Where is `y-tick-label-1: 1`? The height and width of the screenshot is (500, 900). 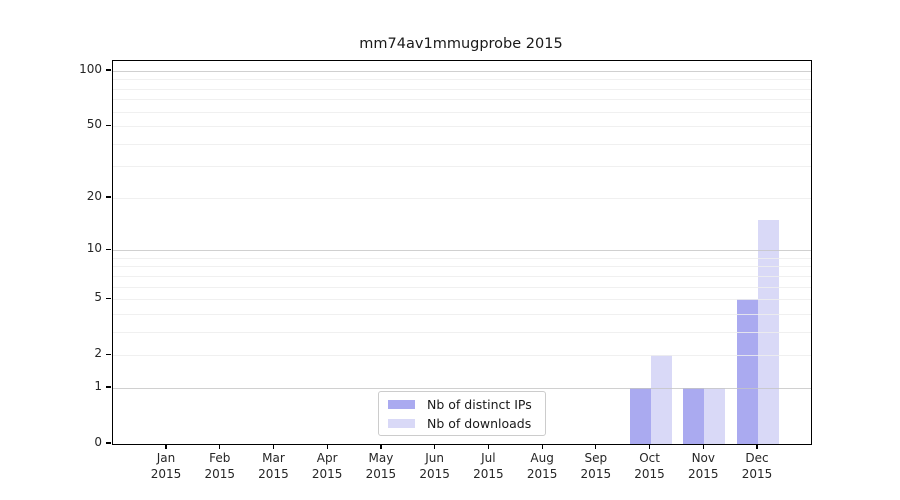
y-tick-label-1: 1 is located at coordinates (98, 385).